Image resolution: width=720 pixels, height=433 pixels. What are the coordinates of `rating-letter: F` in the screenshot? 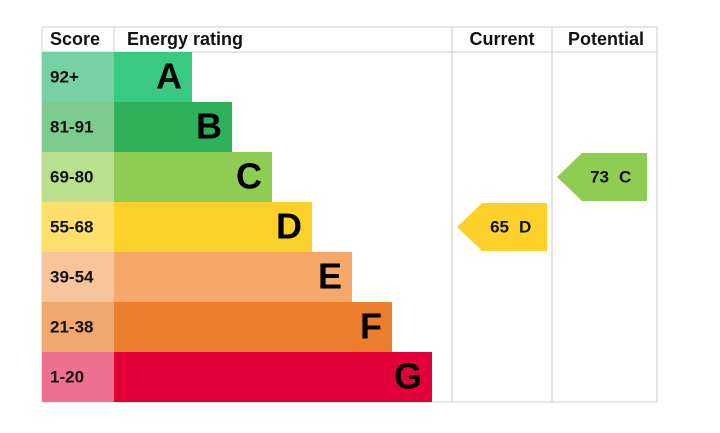 It's located at (371, 326).